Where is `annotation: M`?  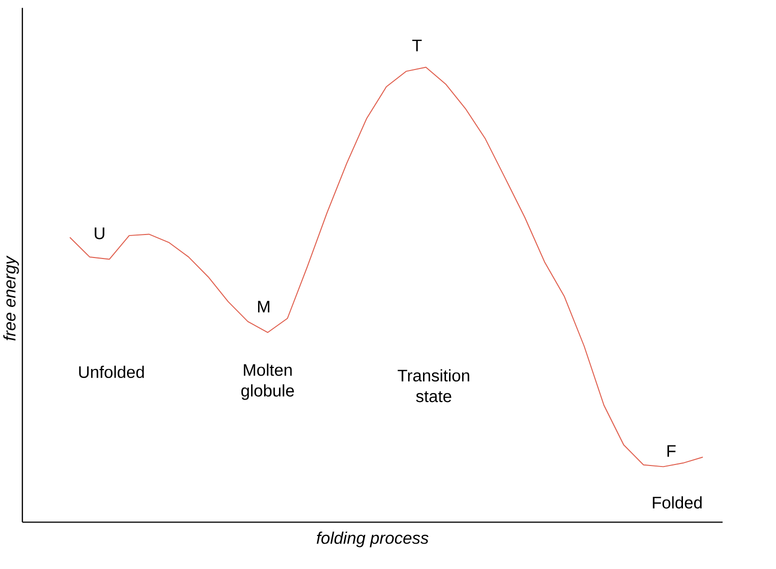
annotation: M is located at coordinates (264, 306).